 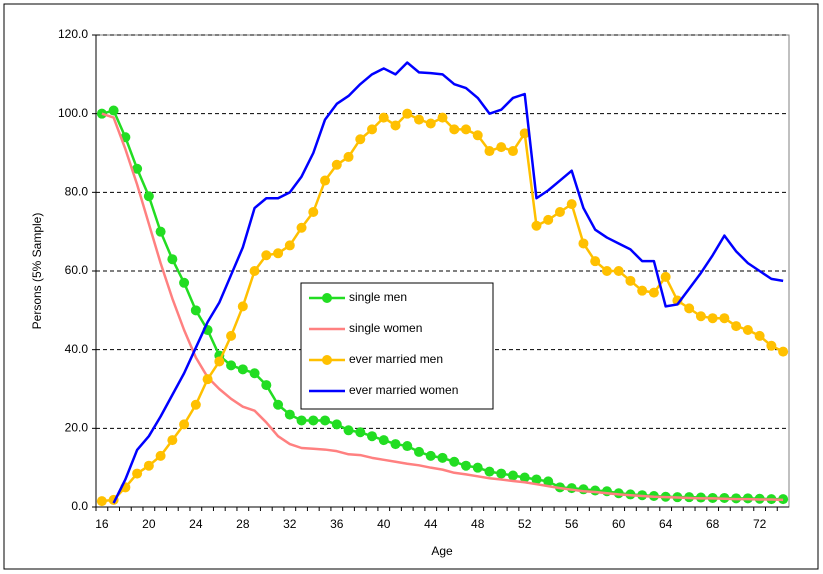 I want to click on x-tick-label: 36, so click(x=337, y=524).